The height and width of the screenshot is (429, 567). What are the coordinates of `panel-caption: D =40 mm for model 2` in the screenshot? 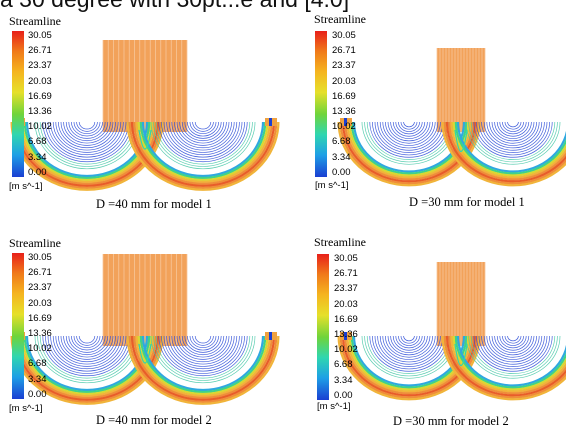 It's located at (154, 420).